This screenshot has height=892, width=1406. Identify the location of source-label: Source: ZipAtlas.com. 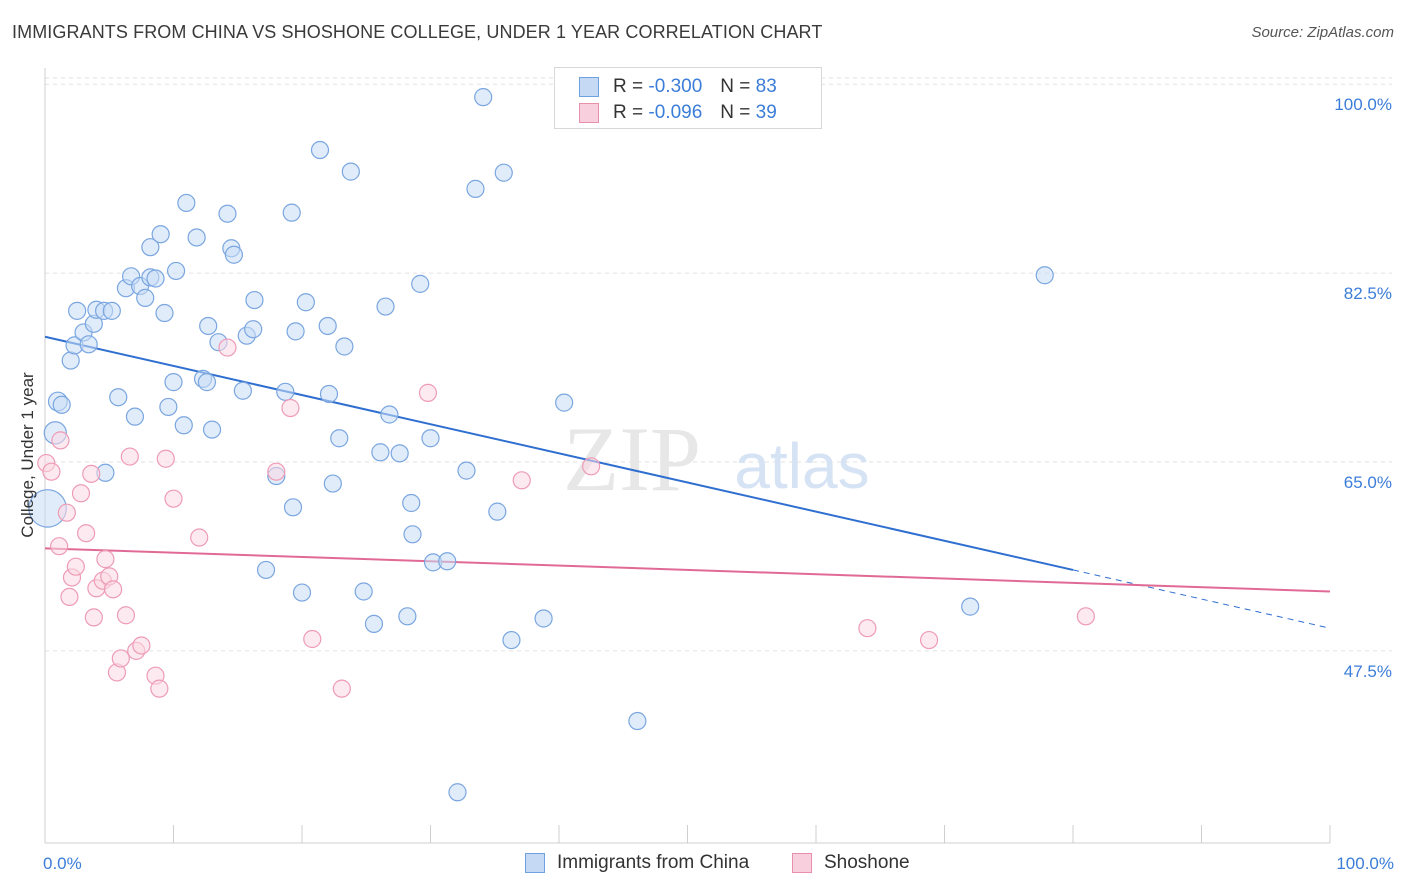
(1322, 32).